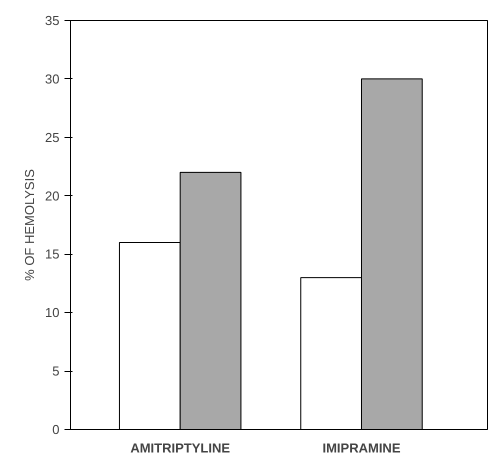 Image resolution: width=489 pixels, height=458 pixels. Describe the element at coordinates (361, 448) in the screenshot. I see `x-tick-label: IMIPRAMINE` at that location.